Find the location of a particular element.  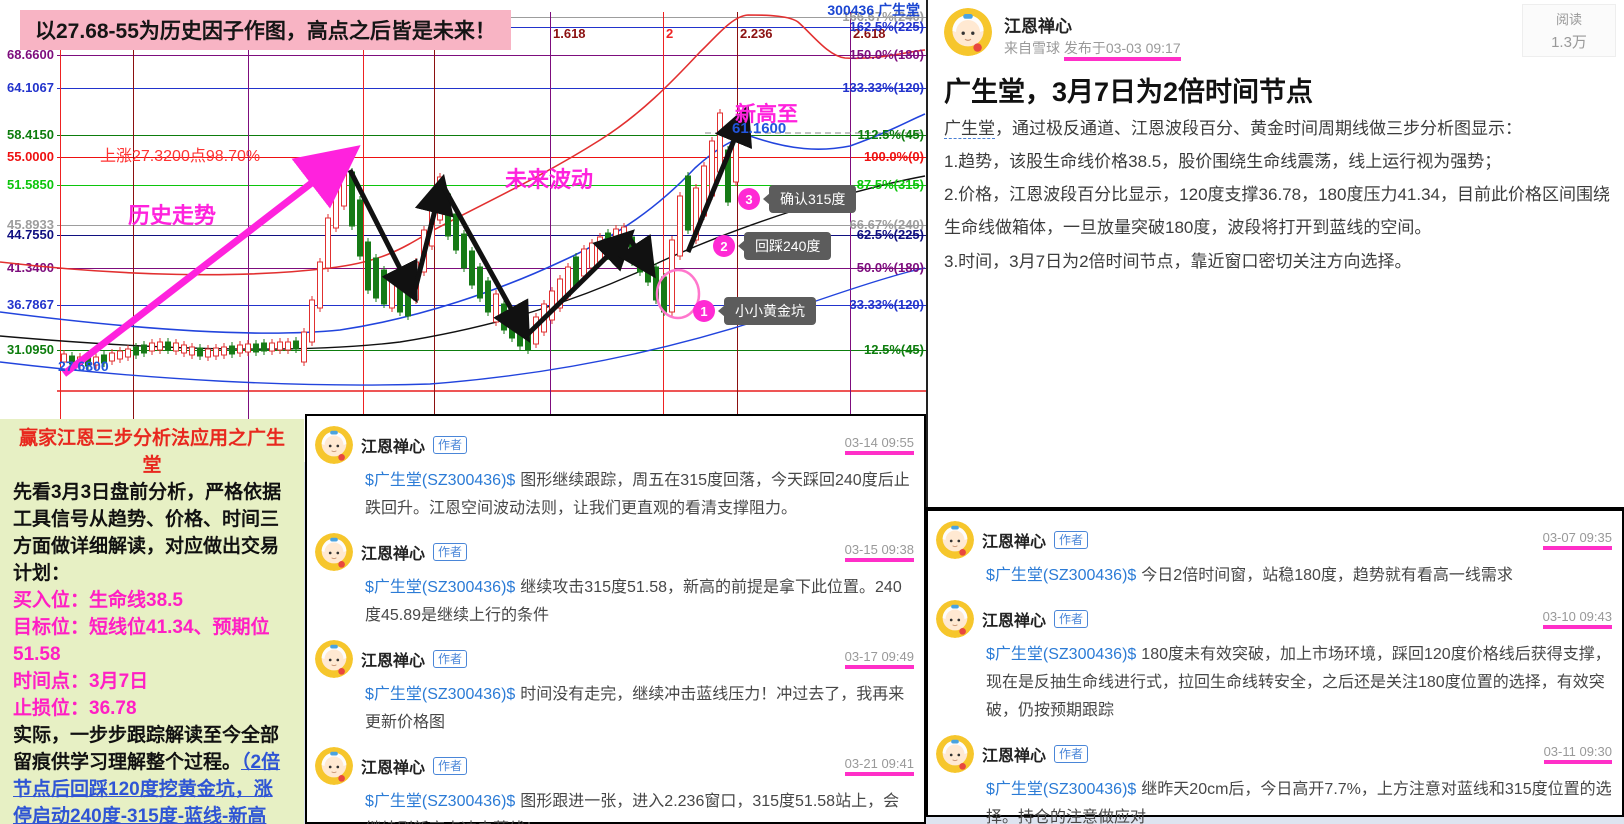

comment-body: $广生堂(SZ300436)$ 今日2倍时间窗，站稳180度，趋势就有看高一线需求 is located at coordinates (1299, 576).